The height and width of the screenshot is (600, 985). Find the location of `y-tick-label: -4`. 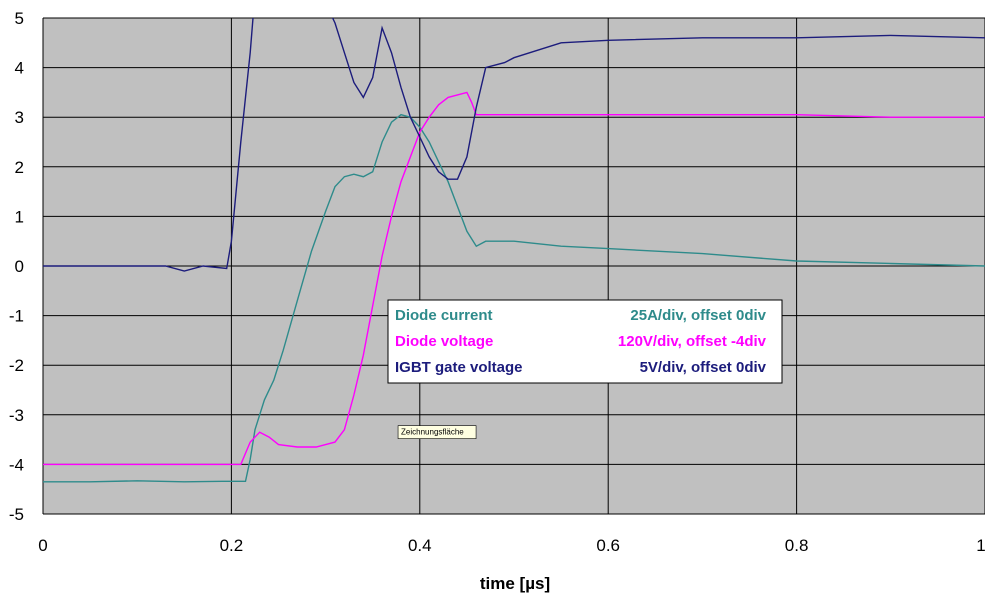

y-tick-label: -4 is located at coordinates (16, 464).